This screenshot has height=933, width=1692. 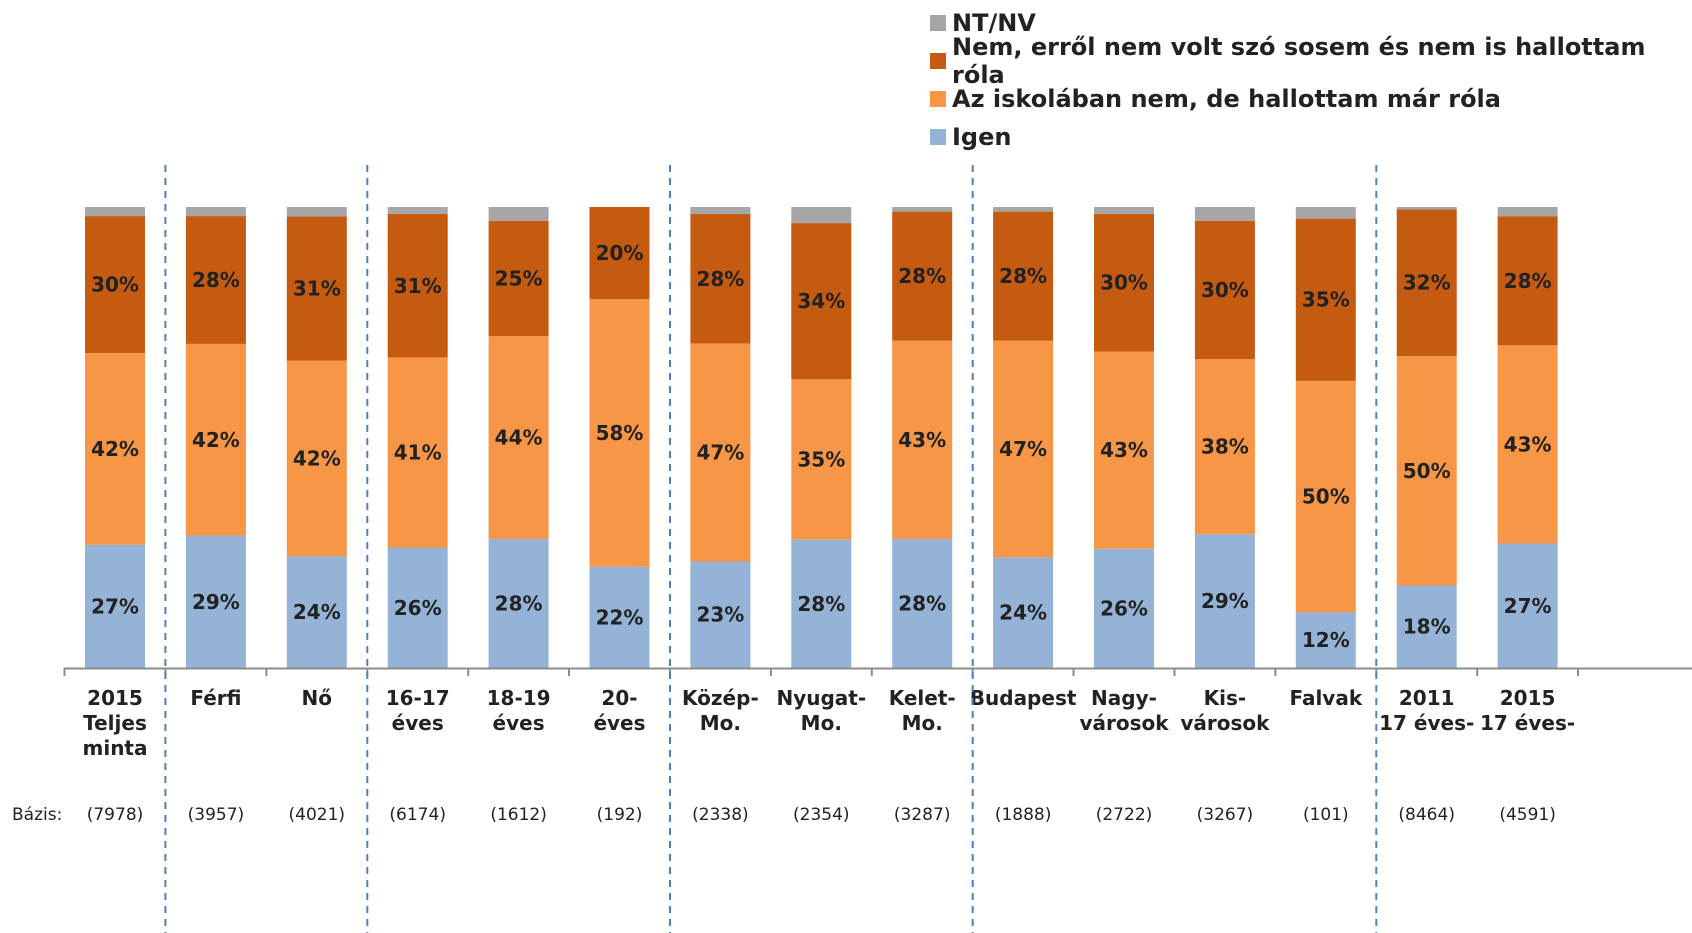 What do you see at coordinates (821, 710) in the screenshot?
I see `x-tick-label-7: Nyugat-Mo.` at bounding box center [821, 710].